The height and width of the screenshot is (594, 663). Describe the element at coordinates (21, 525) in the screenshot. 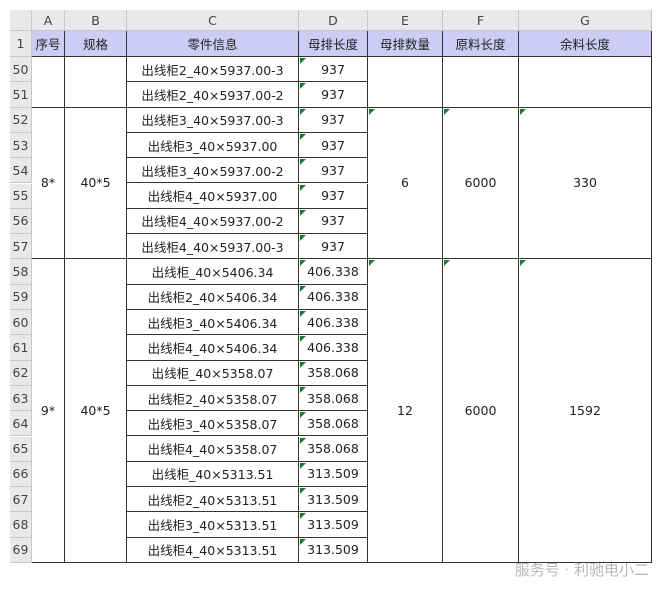

I see `row-number: 68` at that location.